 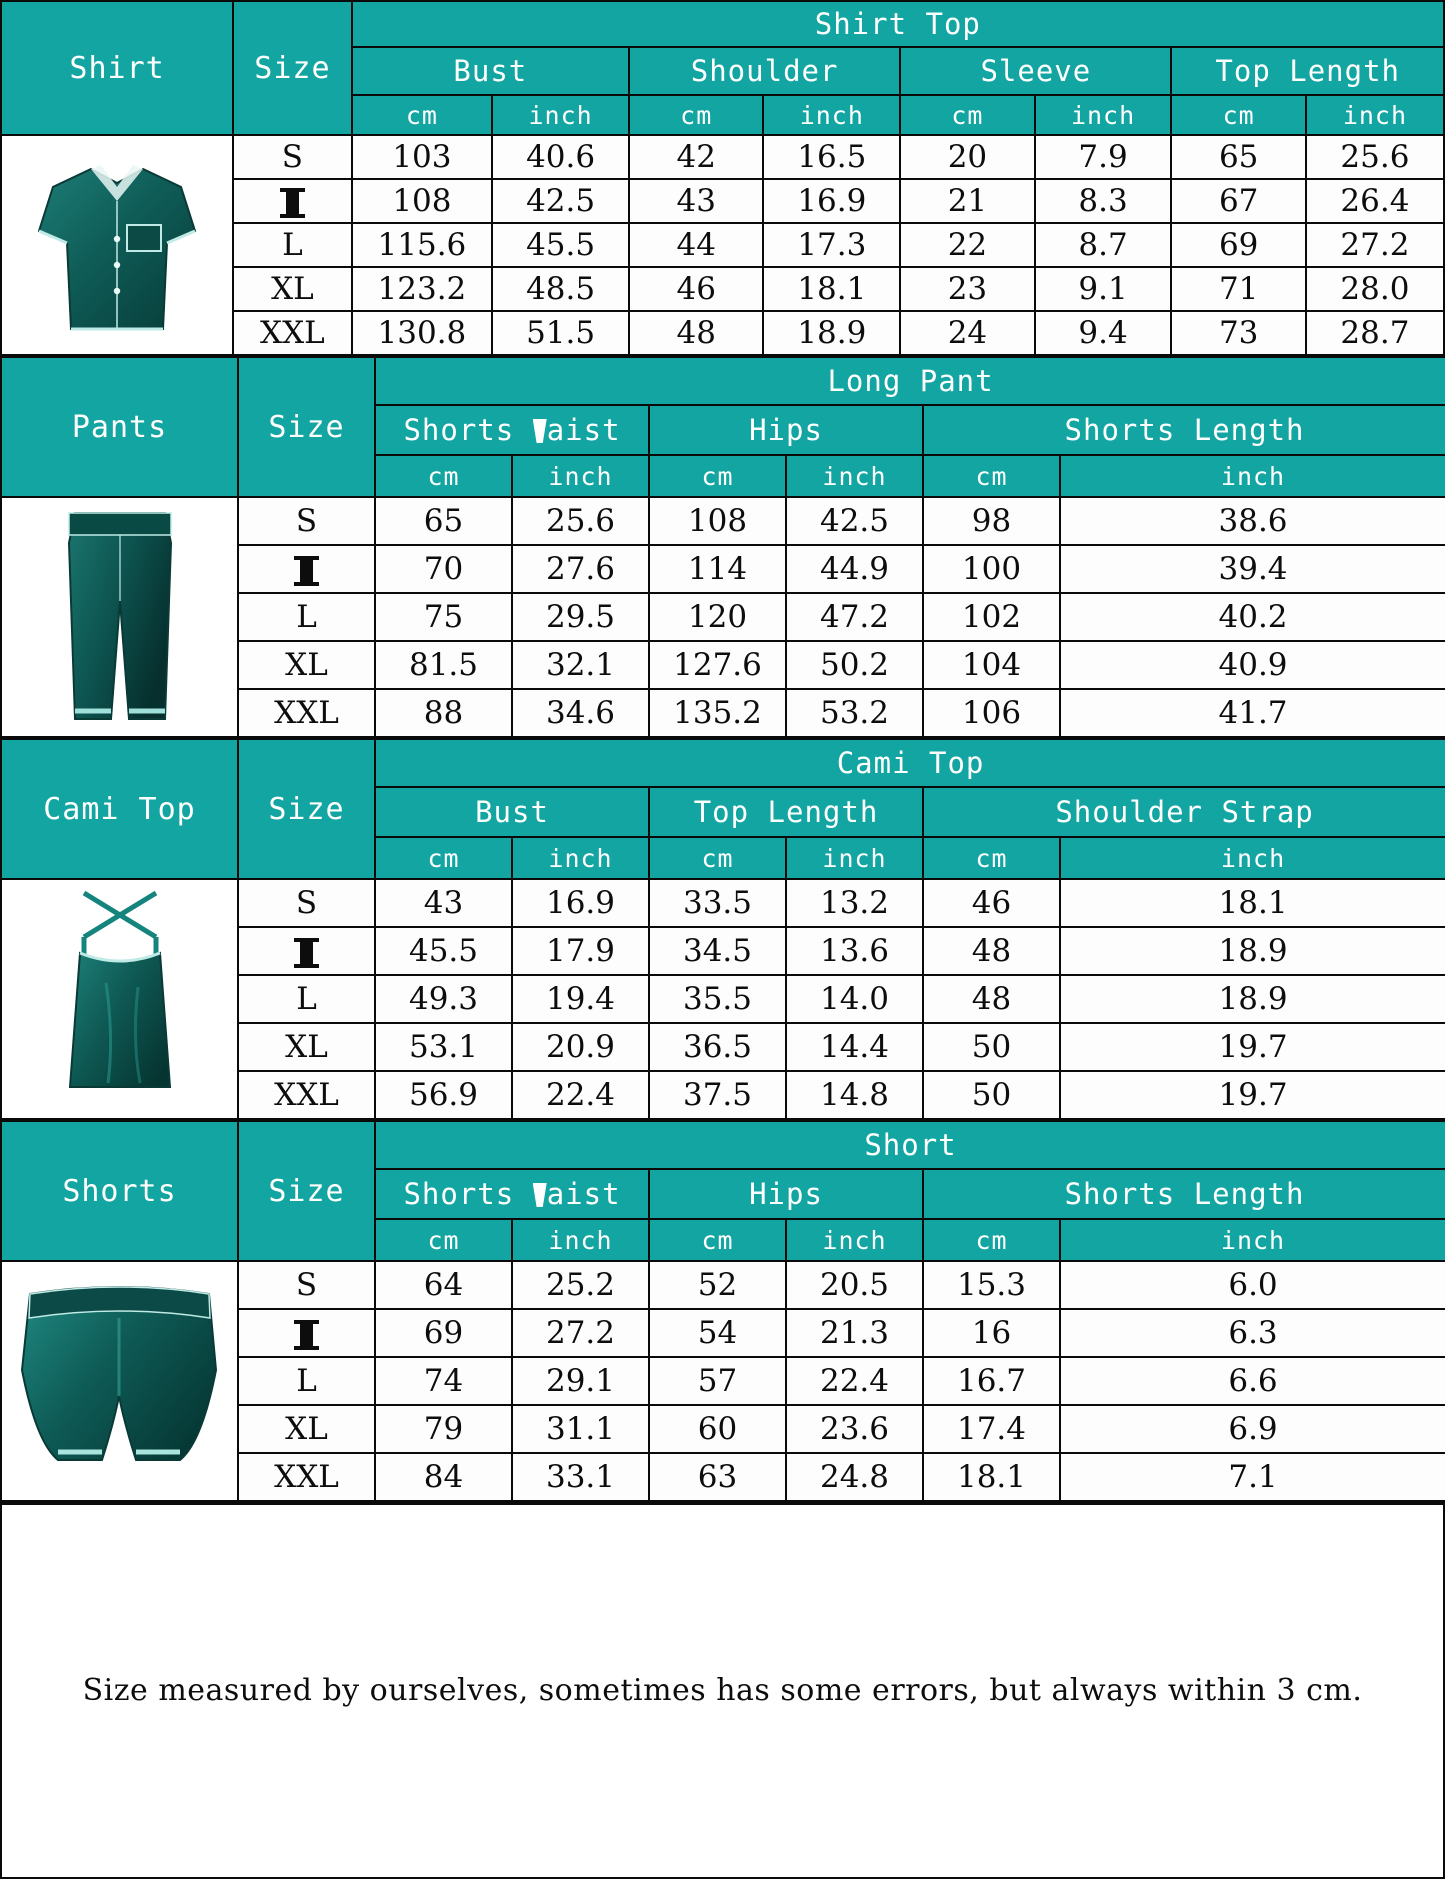 I want to click on table-row: L 75 29.5 120 47.2 102 40.2, so click(x=723, y=617).